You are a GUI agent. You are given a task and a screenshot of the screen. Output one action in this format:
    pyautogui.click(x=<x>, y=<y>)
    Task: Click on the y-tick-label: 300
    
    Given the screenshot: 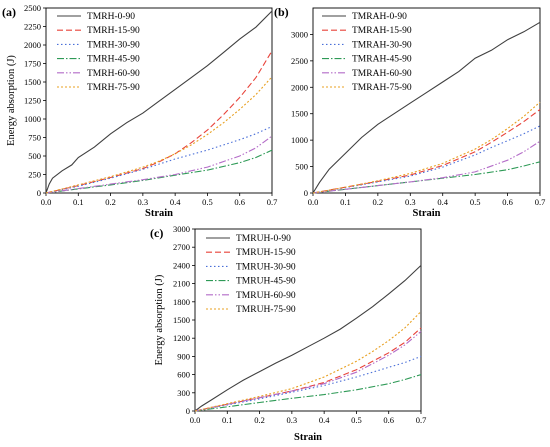 What is the action you would take?
    pyautogui.click(x=183, y=393)
    